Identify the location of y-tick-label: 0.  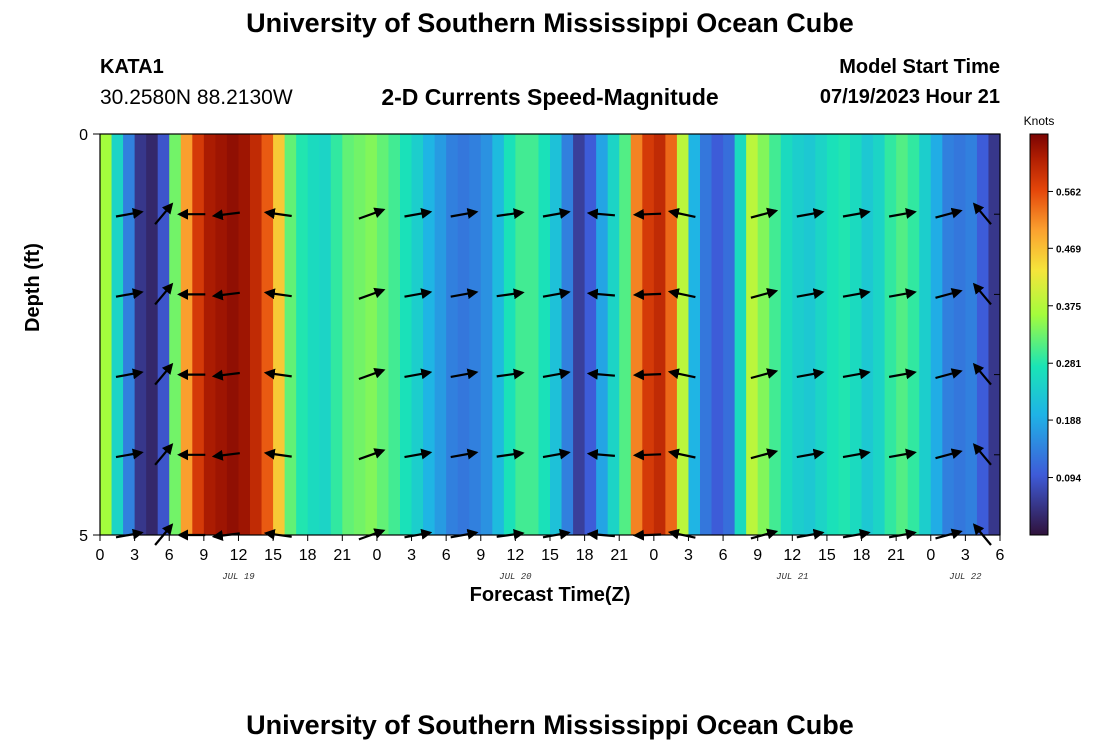
(83, 135).